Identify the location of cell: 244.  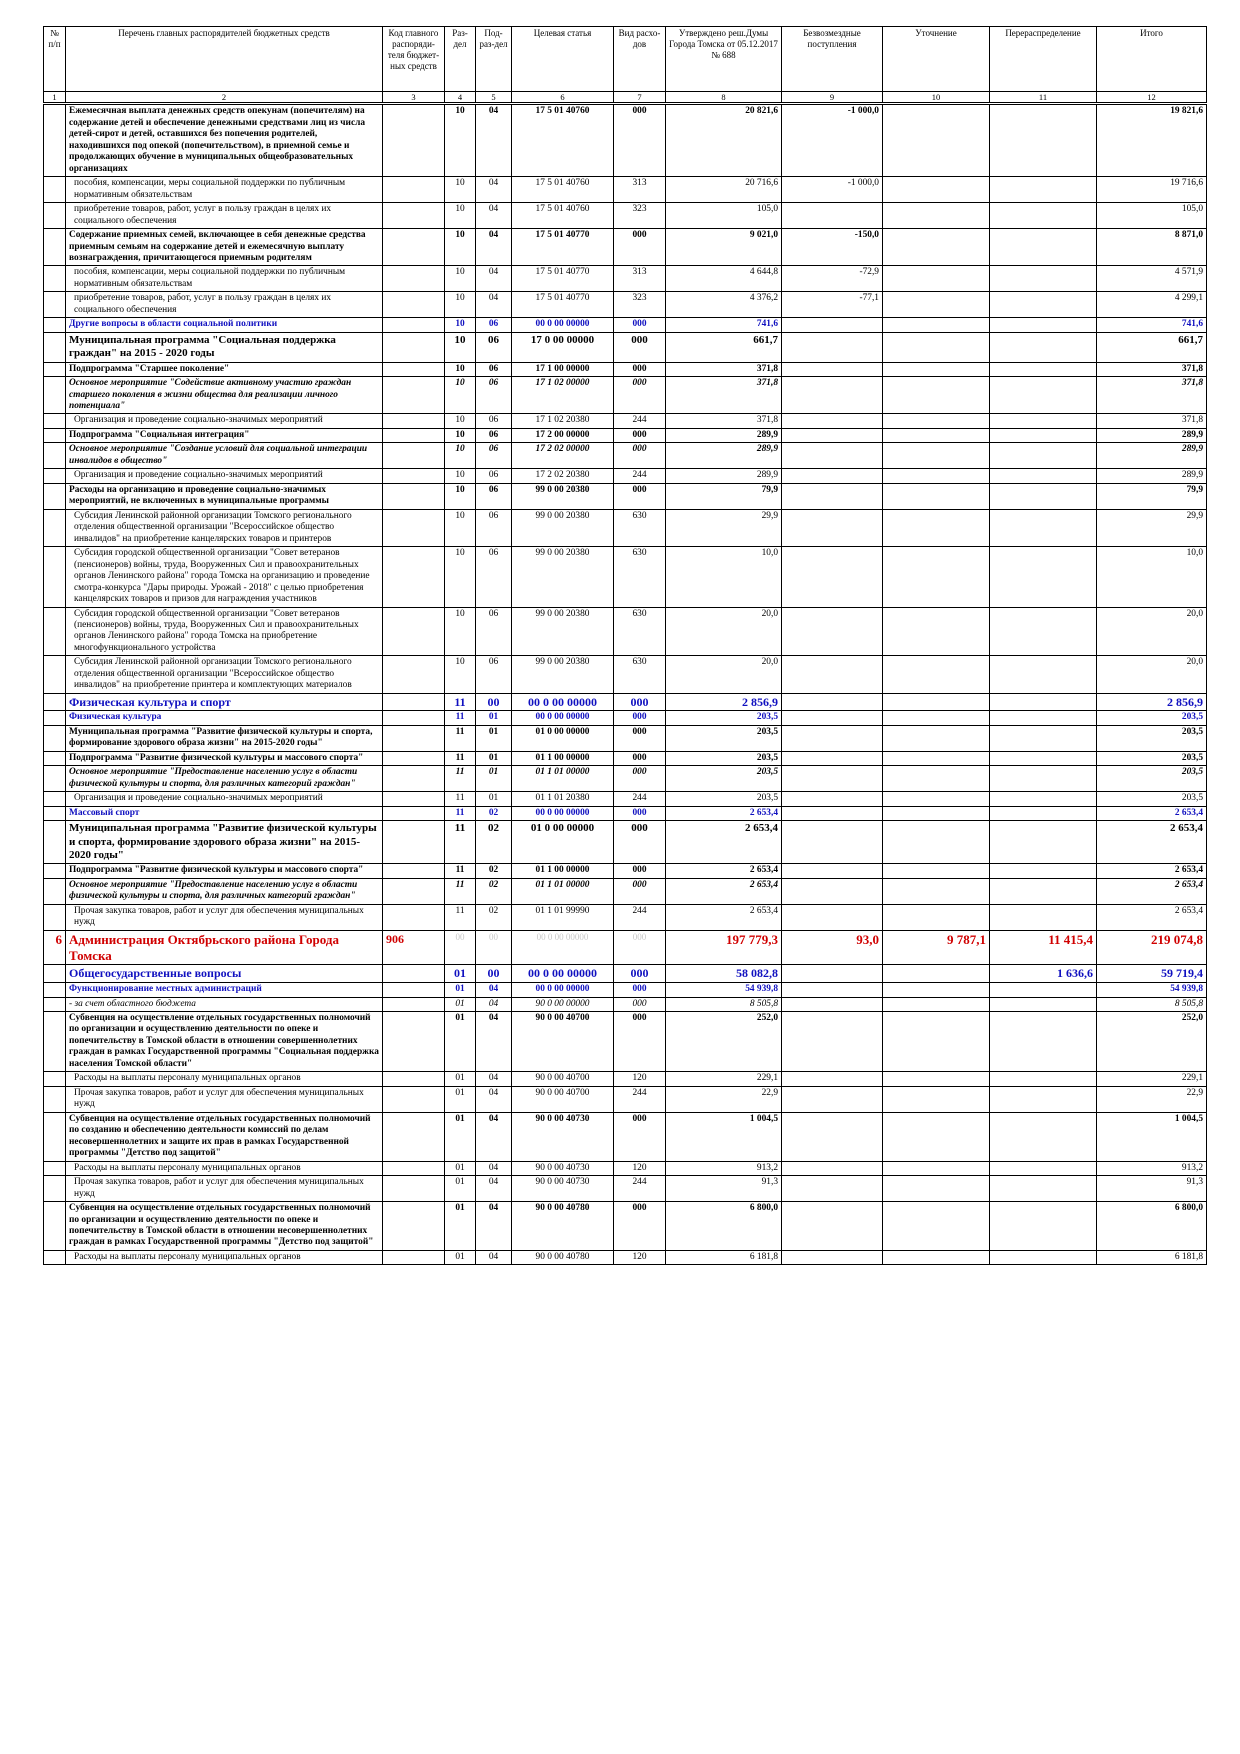
(639, 1189).